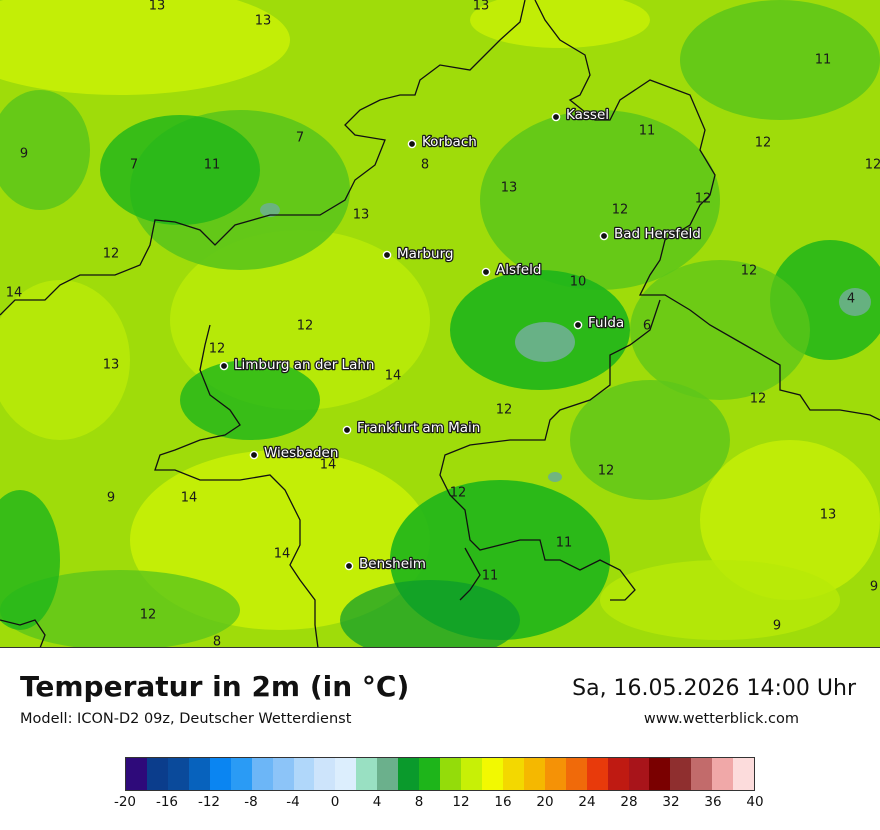 The image size is (880, 830). I want to click on map-title: Temperatur in 2m (in °C), so click(215, 686).